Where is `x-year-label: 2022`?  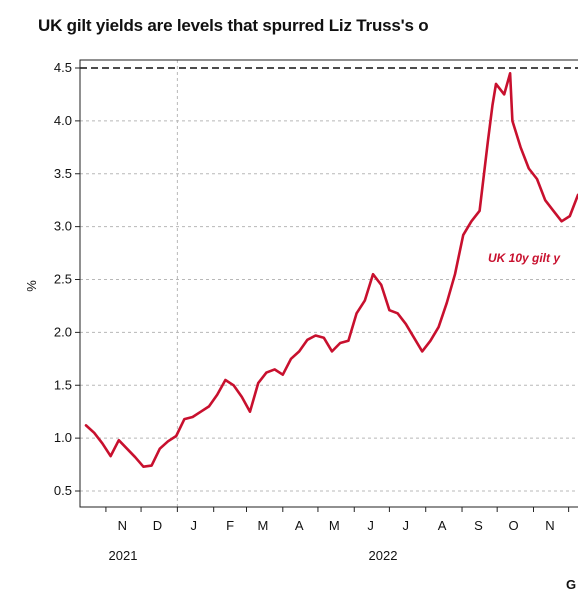
x-year-label: 2022 is located at coordinates (383, 555).